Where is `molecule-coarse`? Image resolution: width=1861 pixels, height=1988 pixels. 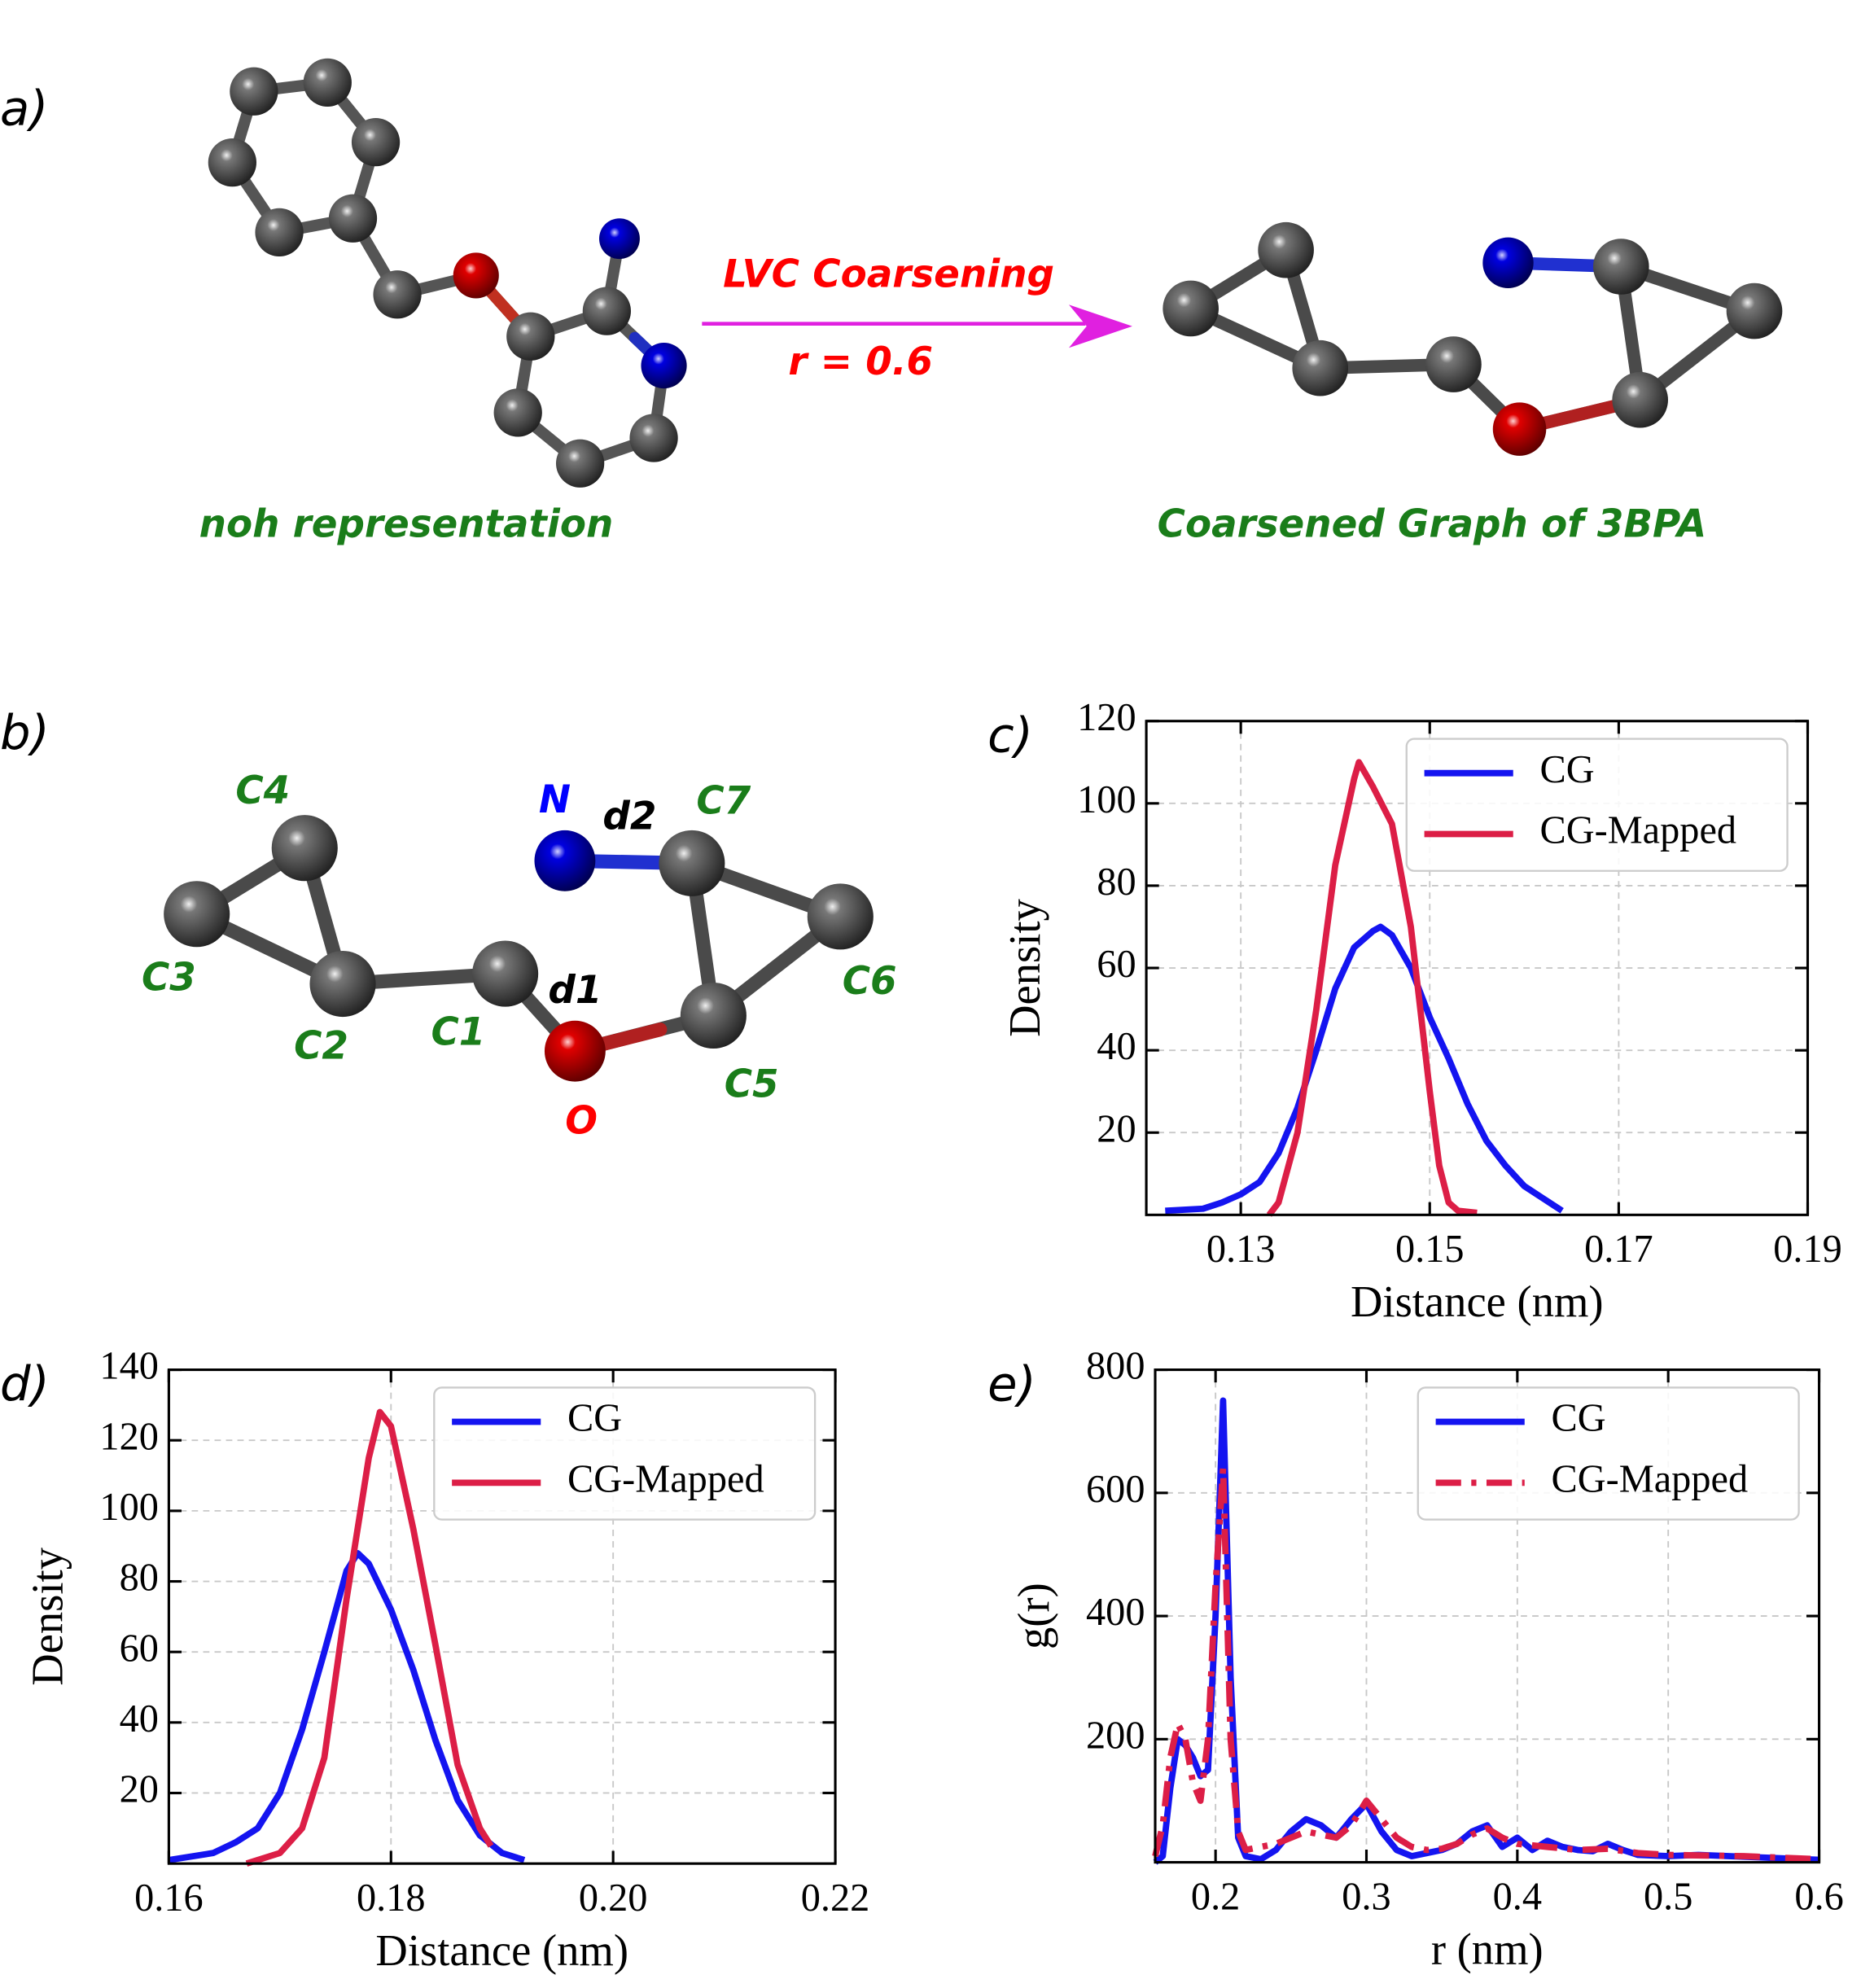
molecule-coarse is located at coordinates (1473, 338).